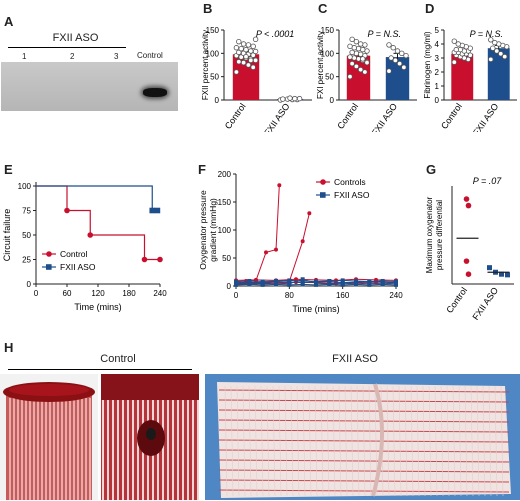  What do you see at coordinates (75, 38) in the screenshot?
I see `blot-group-label: FXII ASO` at bounding box center [75, 38].